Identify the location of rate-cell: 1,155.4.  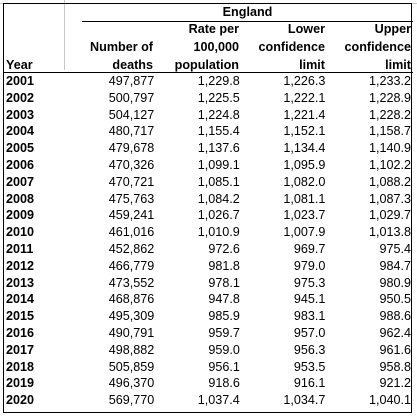
(218, 131).